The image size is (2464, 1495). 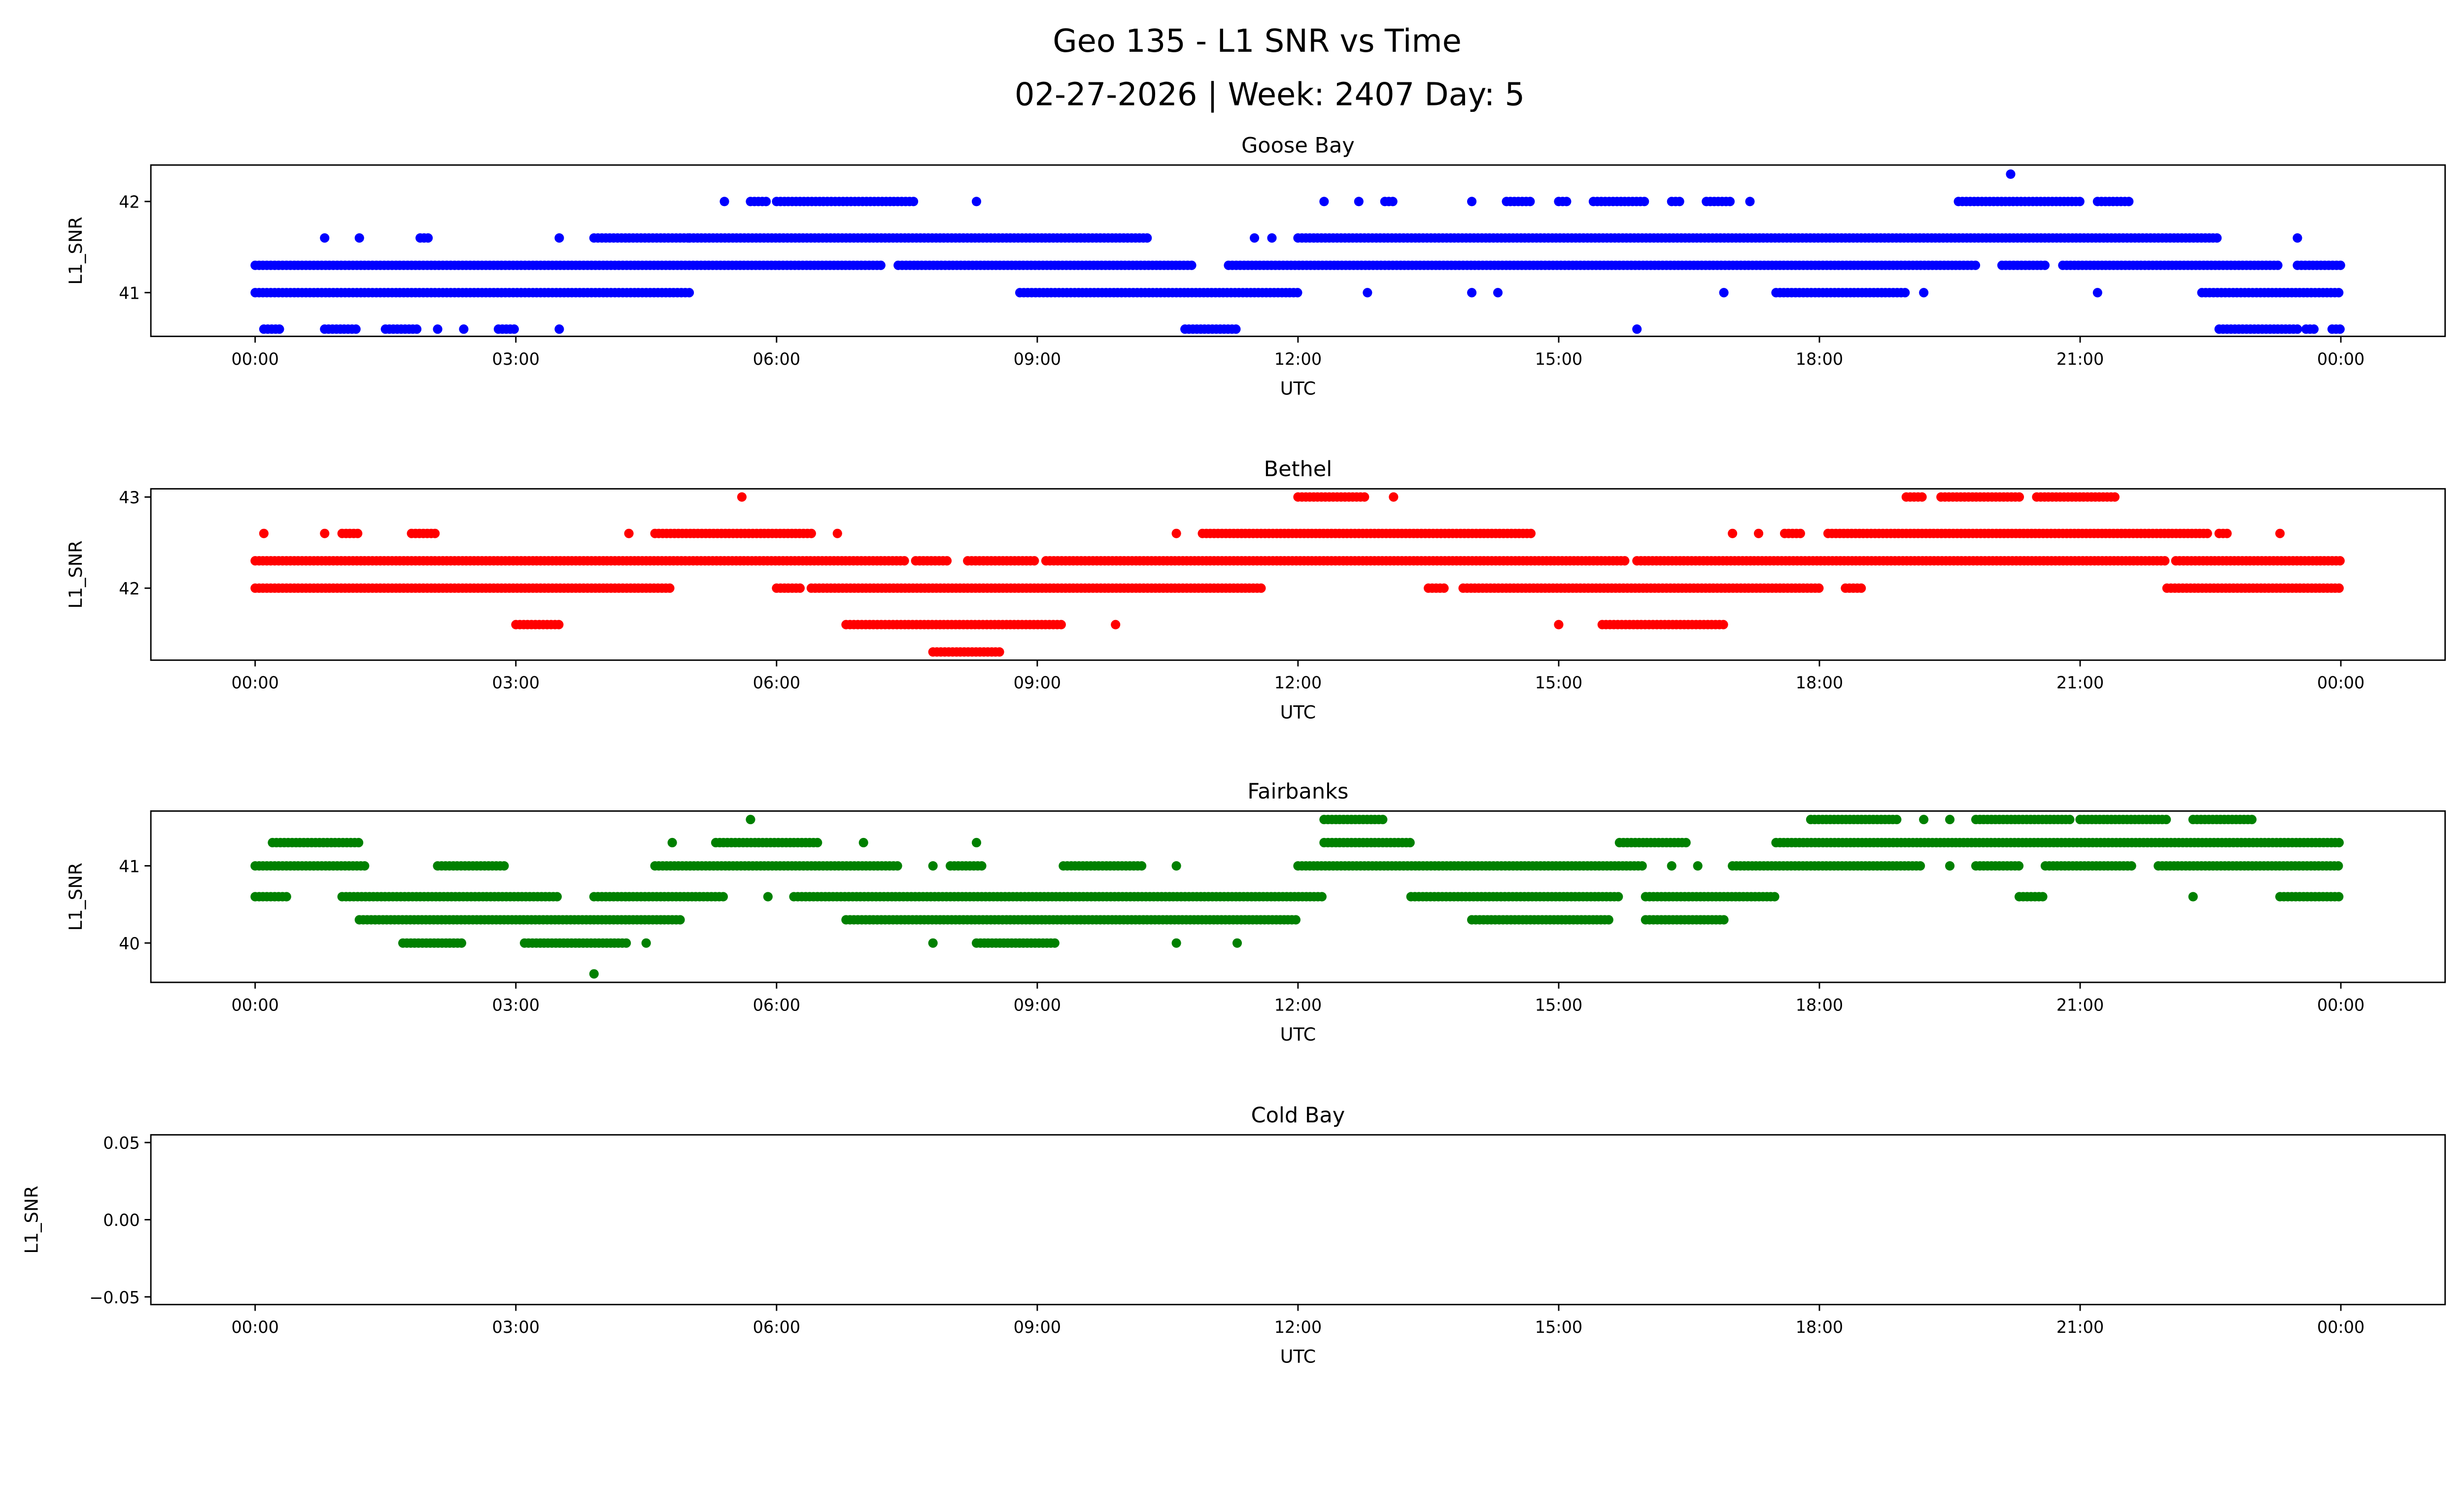 What do you see at coordinates (1270, 95) in the screenshot?
I see `figure-title-line2: 02-27-2026 | Week: 2407 Day: 5` at bounding box center [1270, 95].